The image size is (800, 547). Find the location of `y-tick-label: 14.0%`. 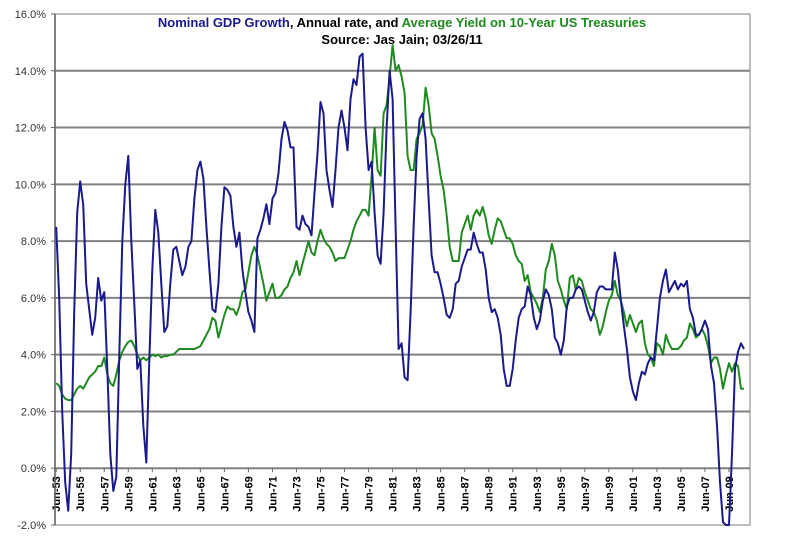

y-tick-label: 14.0% is located at coordinates (30, 72).